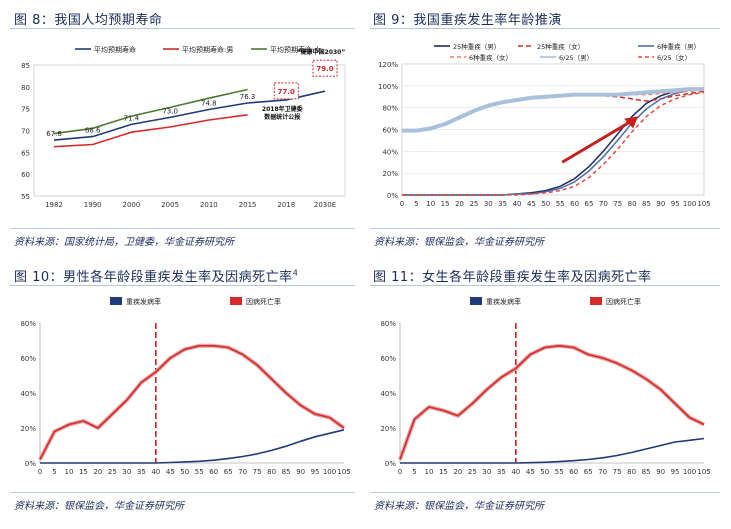 The width and height of the screenshot is (731, 529). Describe the element at coordinates (602, 472) in the screenshot. I see `x-tick-label: 70` at that location.